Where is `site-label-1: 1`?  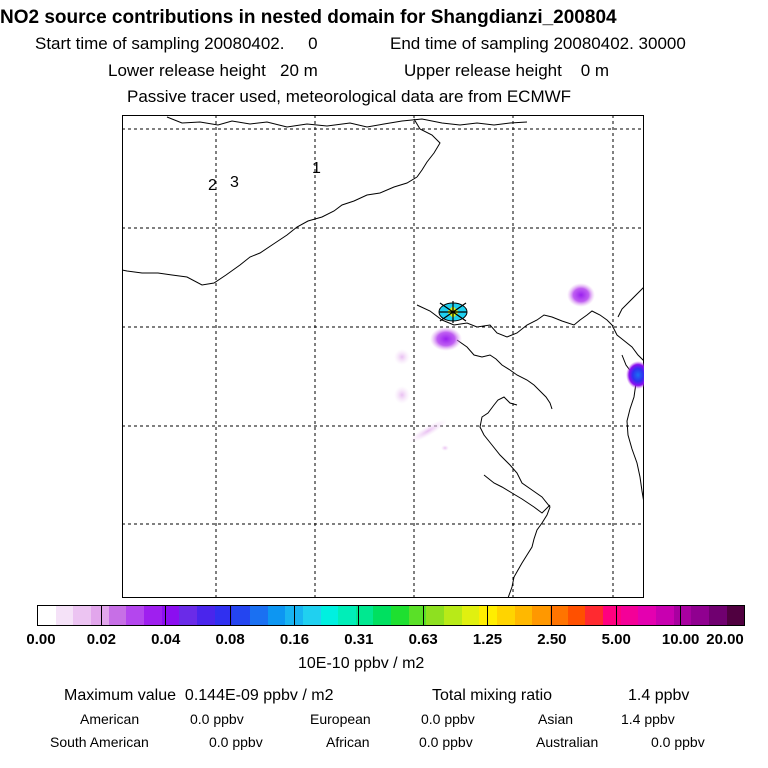
site-label-1: 1 is located at coordinates (316, 168).